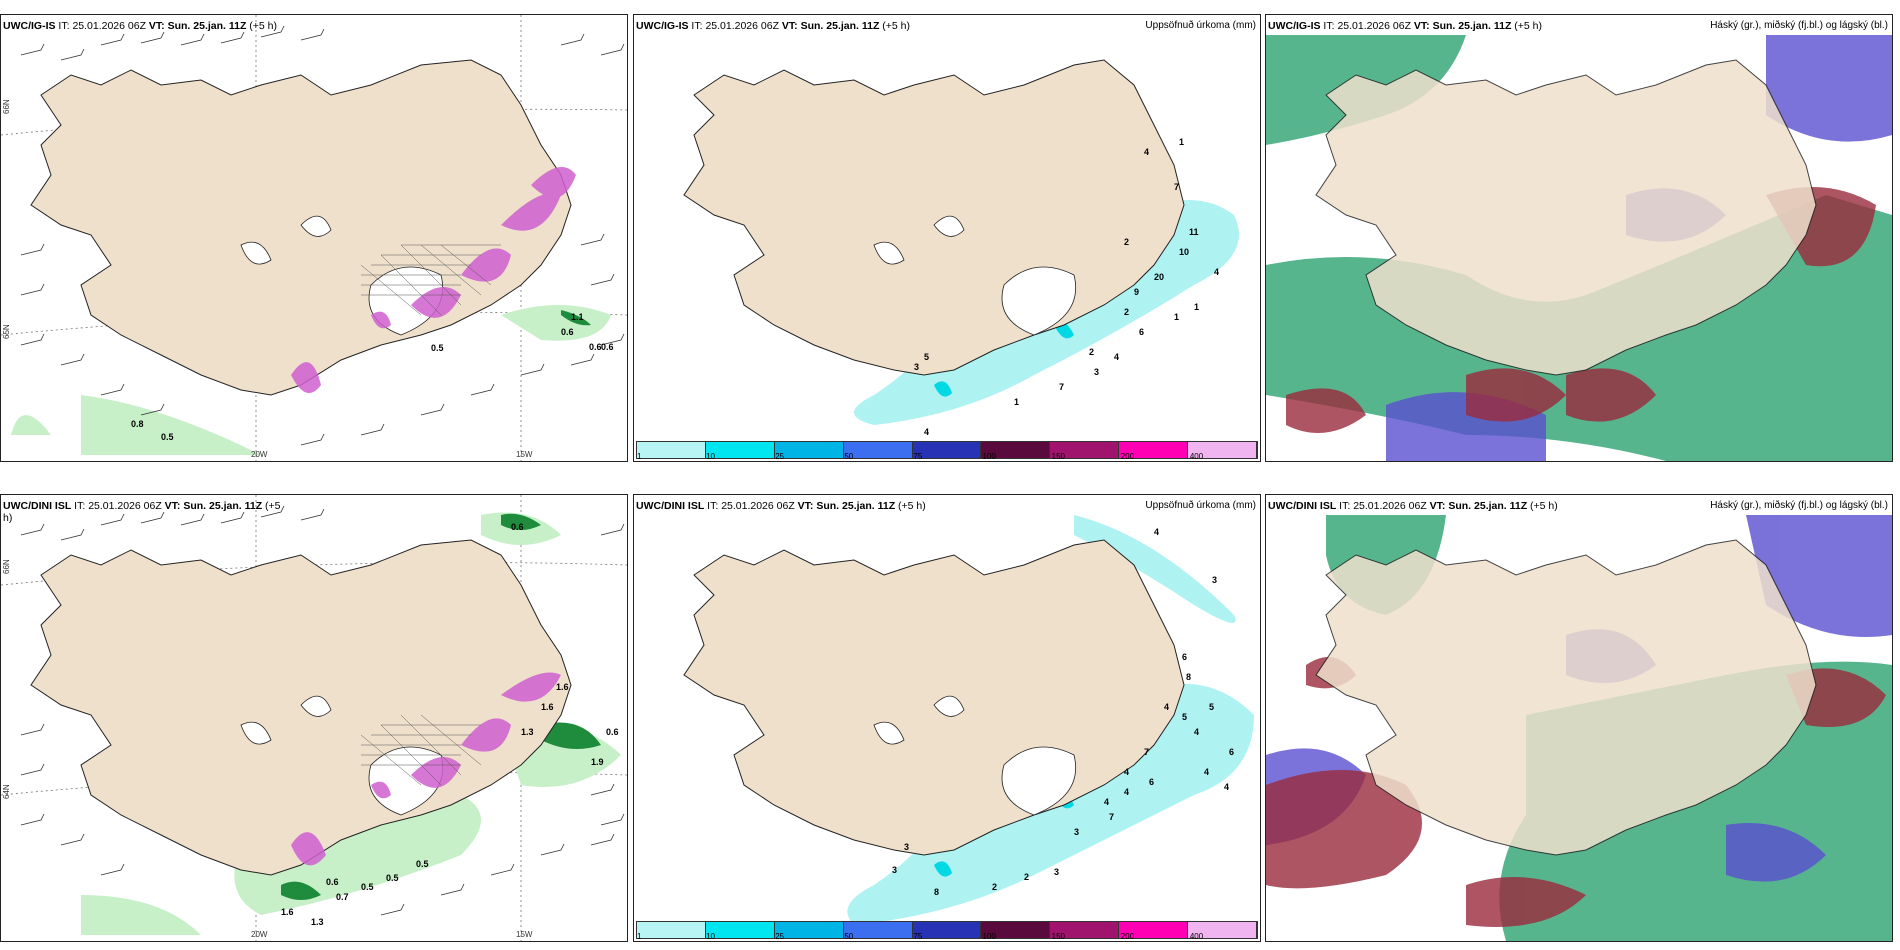 The width and height of the screenshot is (1900, 950). I want to click on green-precip, so click(311, 380).